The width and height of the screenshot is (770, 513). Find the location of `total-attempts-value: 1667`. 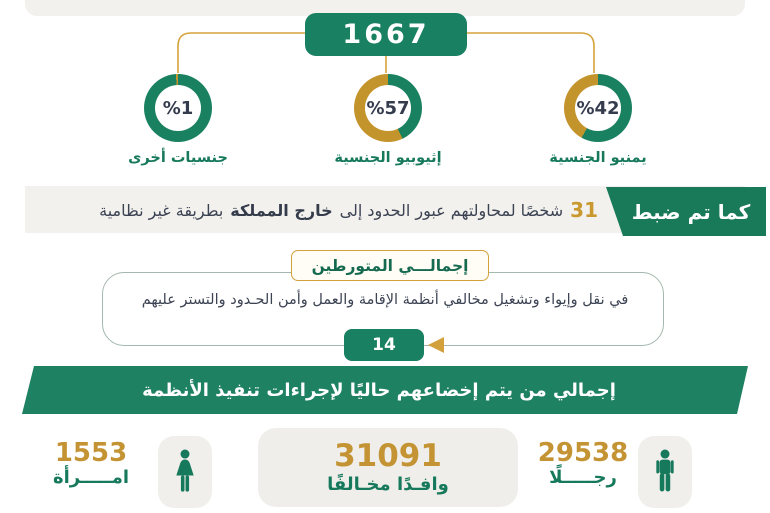

total-attempts-value: 1667 is located at coordinates (386, 34).